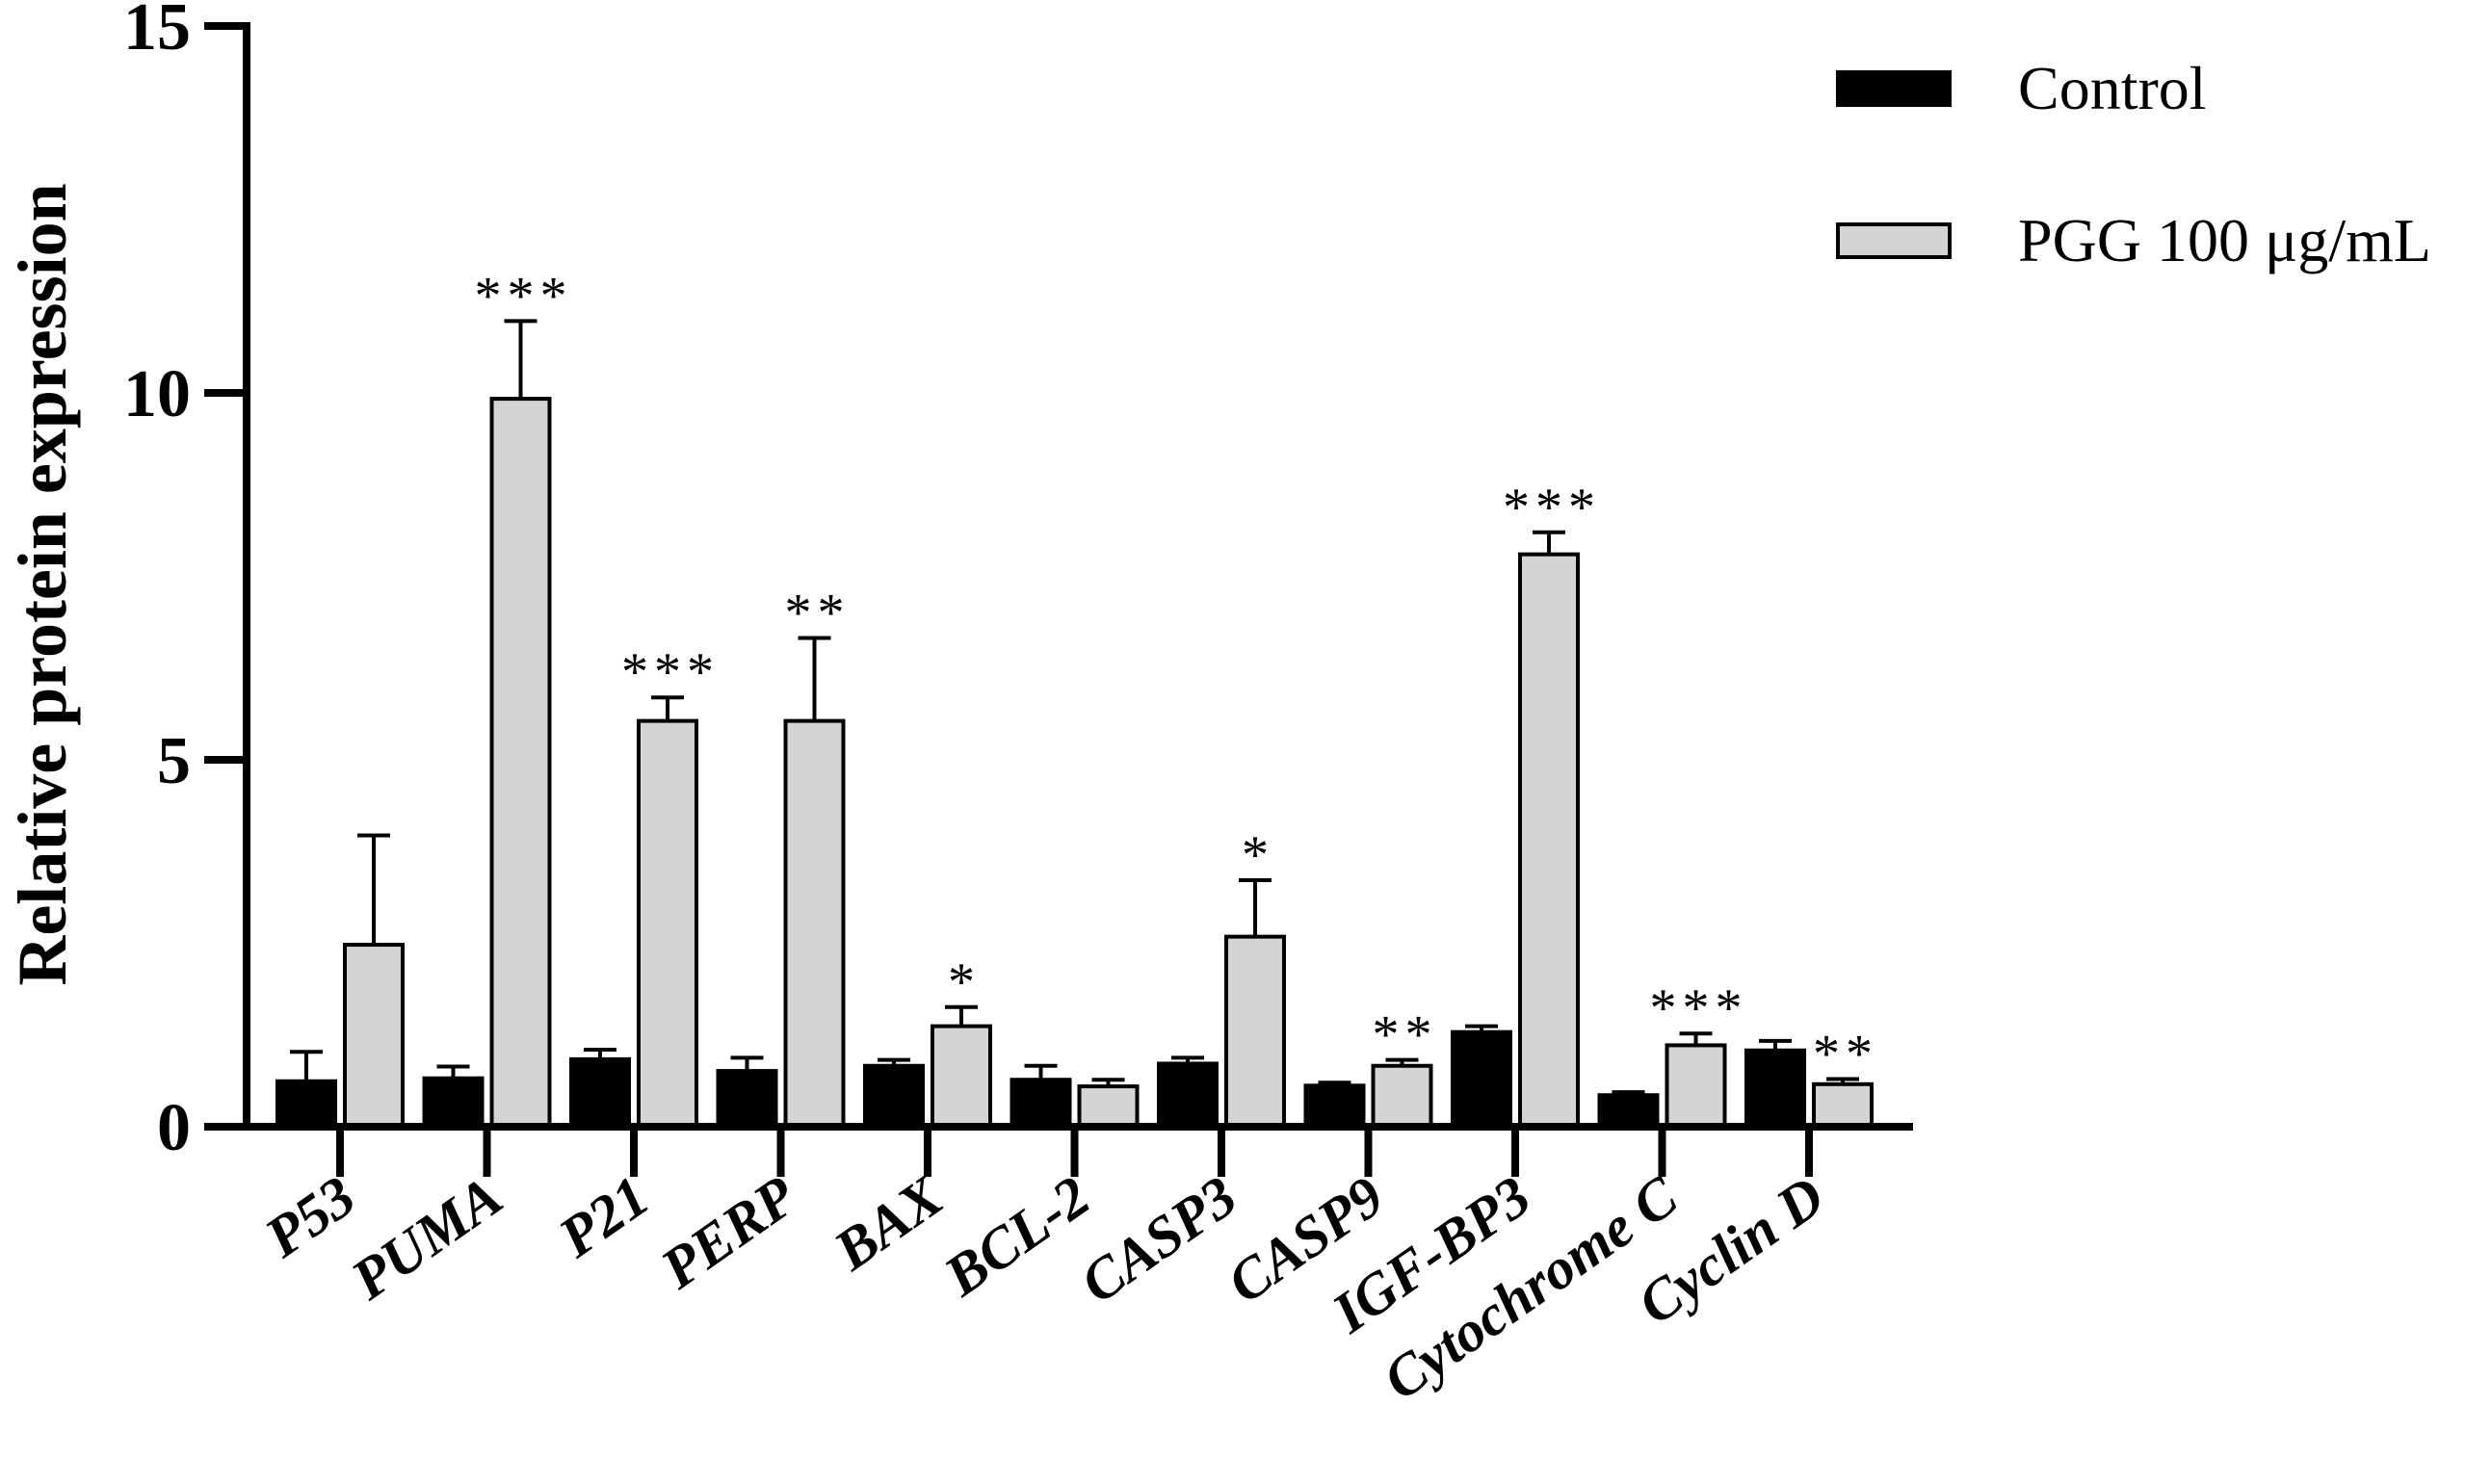  I want to click on y-tick-label-2: 10, so click(157, 394).